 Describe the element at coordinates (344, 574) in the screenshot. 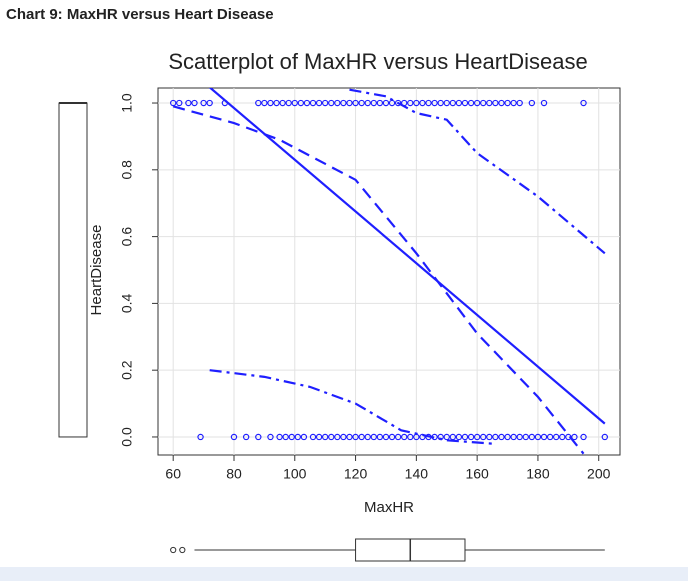

I see `bottom-strip` at that location.